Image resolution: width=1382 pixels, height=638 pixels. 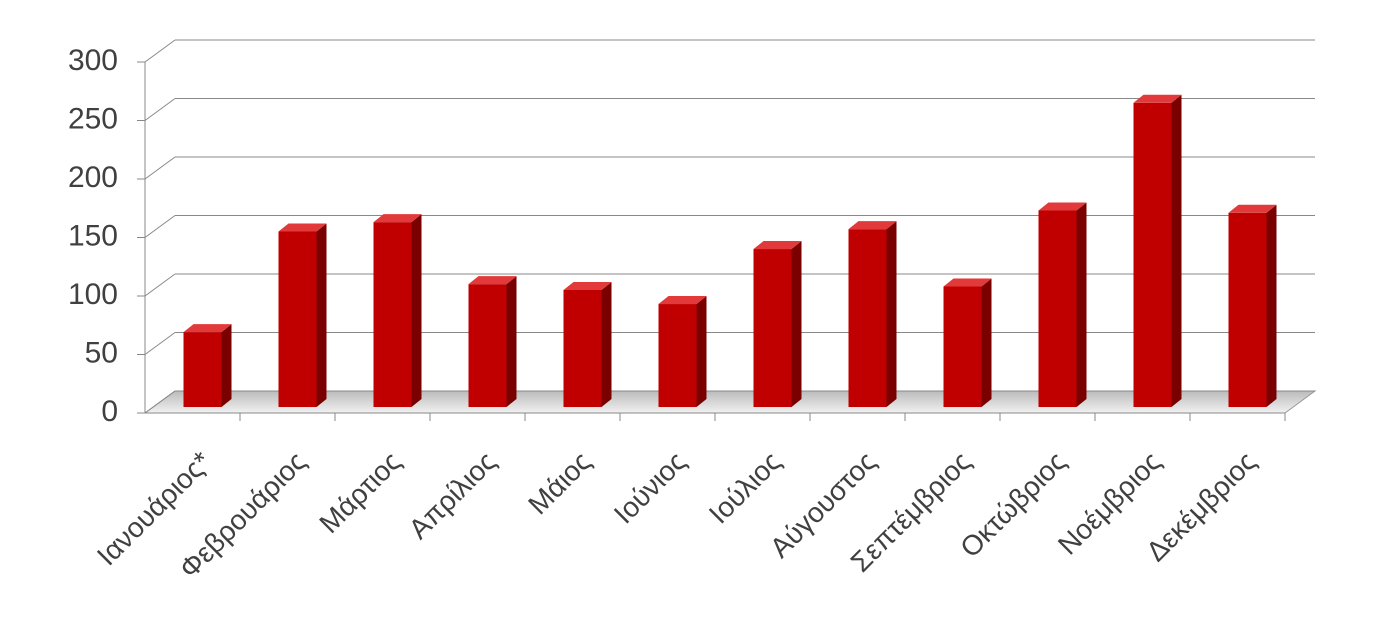 I want to click on y-tick-label: 250, so click(x=93, y=118).